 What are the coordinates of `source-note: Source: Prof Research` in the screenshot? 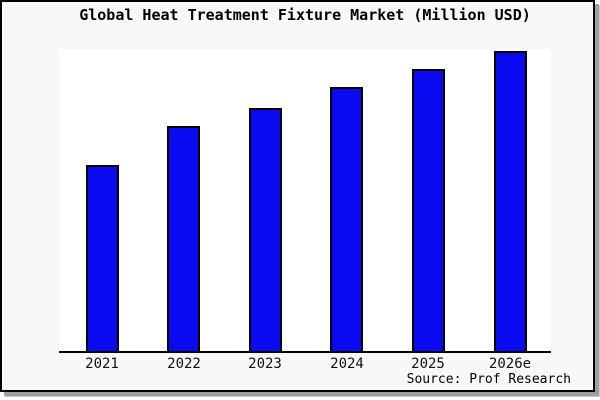 It's located at (488, 379).